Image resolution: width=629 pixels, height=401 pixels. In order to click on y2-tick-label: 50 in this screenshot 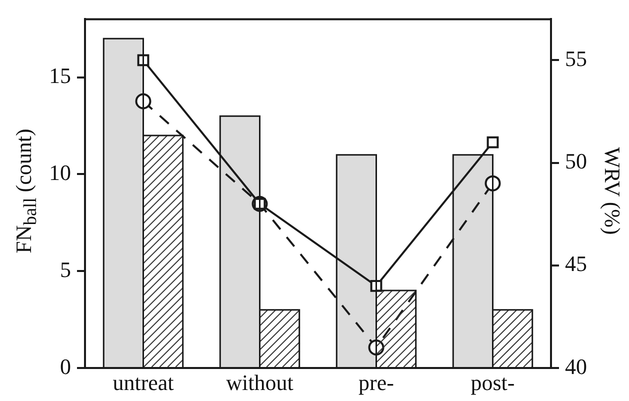, I will do `click(576, 161)`.